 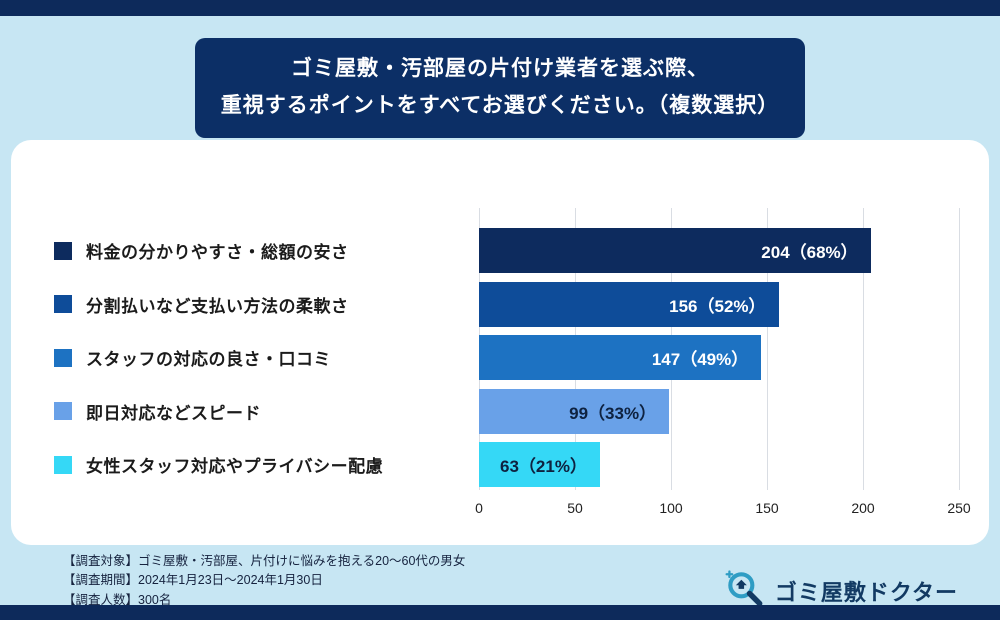 What do you see at coordinates (500, 68) in the screenshot?
I see `chart-title-line1: ゴミ屋敷・汚部屋の片付け業者を選ぶ際、` at bounding box center [500, 68].